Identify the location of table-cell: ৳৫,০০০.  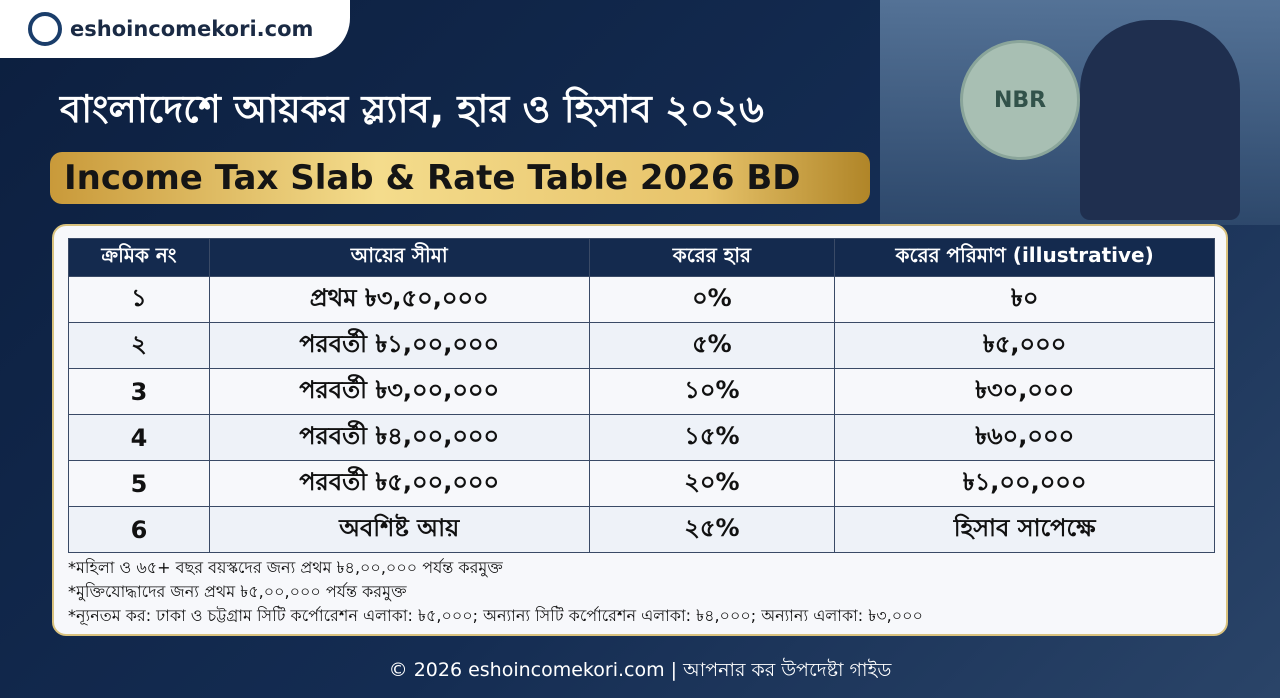
(1024, 345).